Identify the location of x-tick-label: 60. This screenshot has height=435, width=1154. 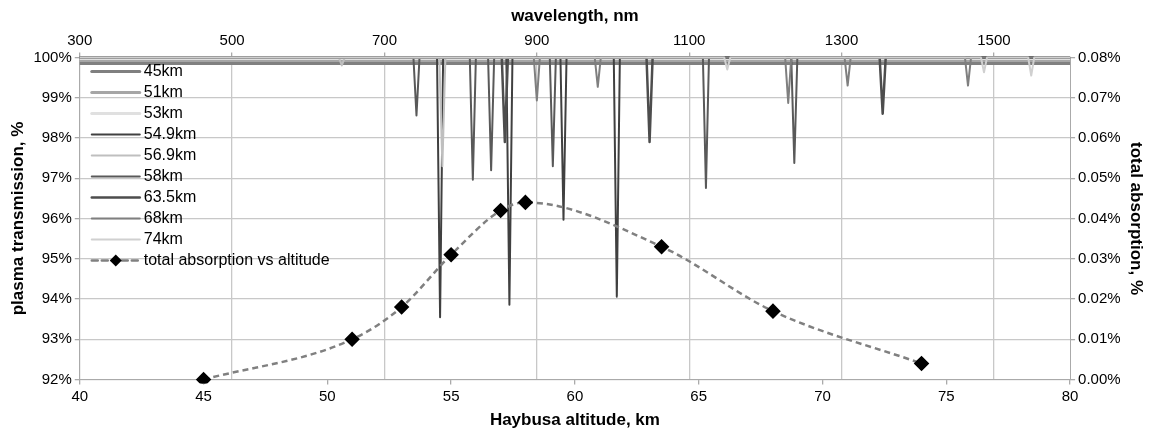
(575, 395).